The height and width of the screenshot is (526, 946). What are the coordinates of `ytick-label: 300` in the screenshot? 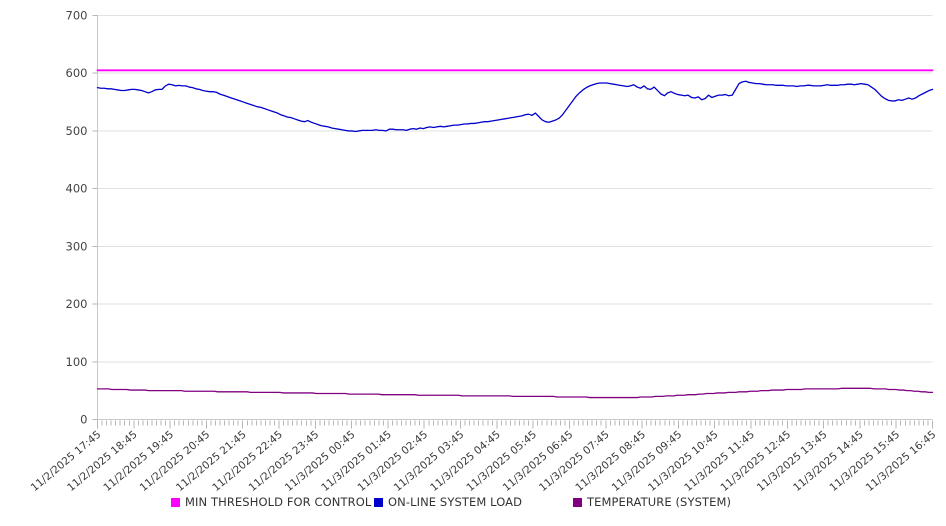 It's located at (77, 246).